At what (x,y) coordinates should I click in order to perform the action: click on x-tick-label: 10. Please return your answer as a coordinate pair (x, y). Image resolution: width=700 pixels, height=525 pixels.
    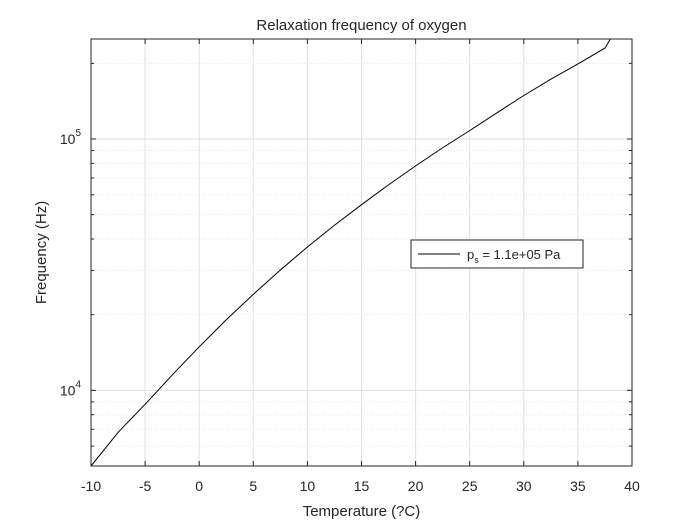
    Looking at the image, I should click on (308, 486).